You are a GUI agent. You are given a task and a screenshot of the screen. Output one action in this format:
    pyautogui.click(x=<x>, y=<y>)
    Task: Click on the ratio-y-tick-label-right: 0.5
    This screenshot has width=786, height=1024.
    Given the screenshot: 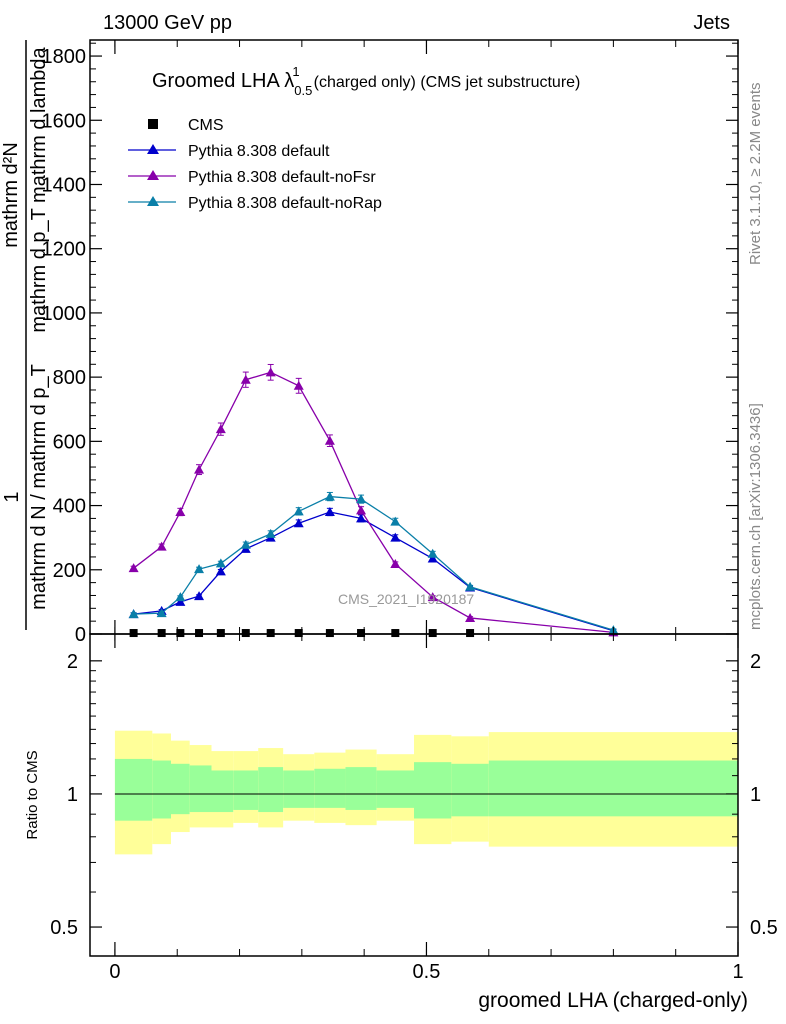 What is the action you would take?
    pyautogui.click(x=764, y=928)
    